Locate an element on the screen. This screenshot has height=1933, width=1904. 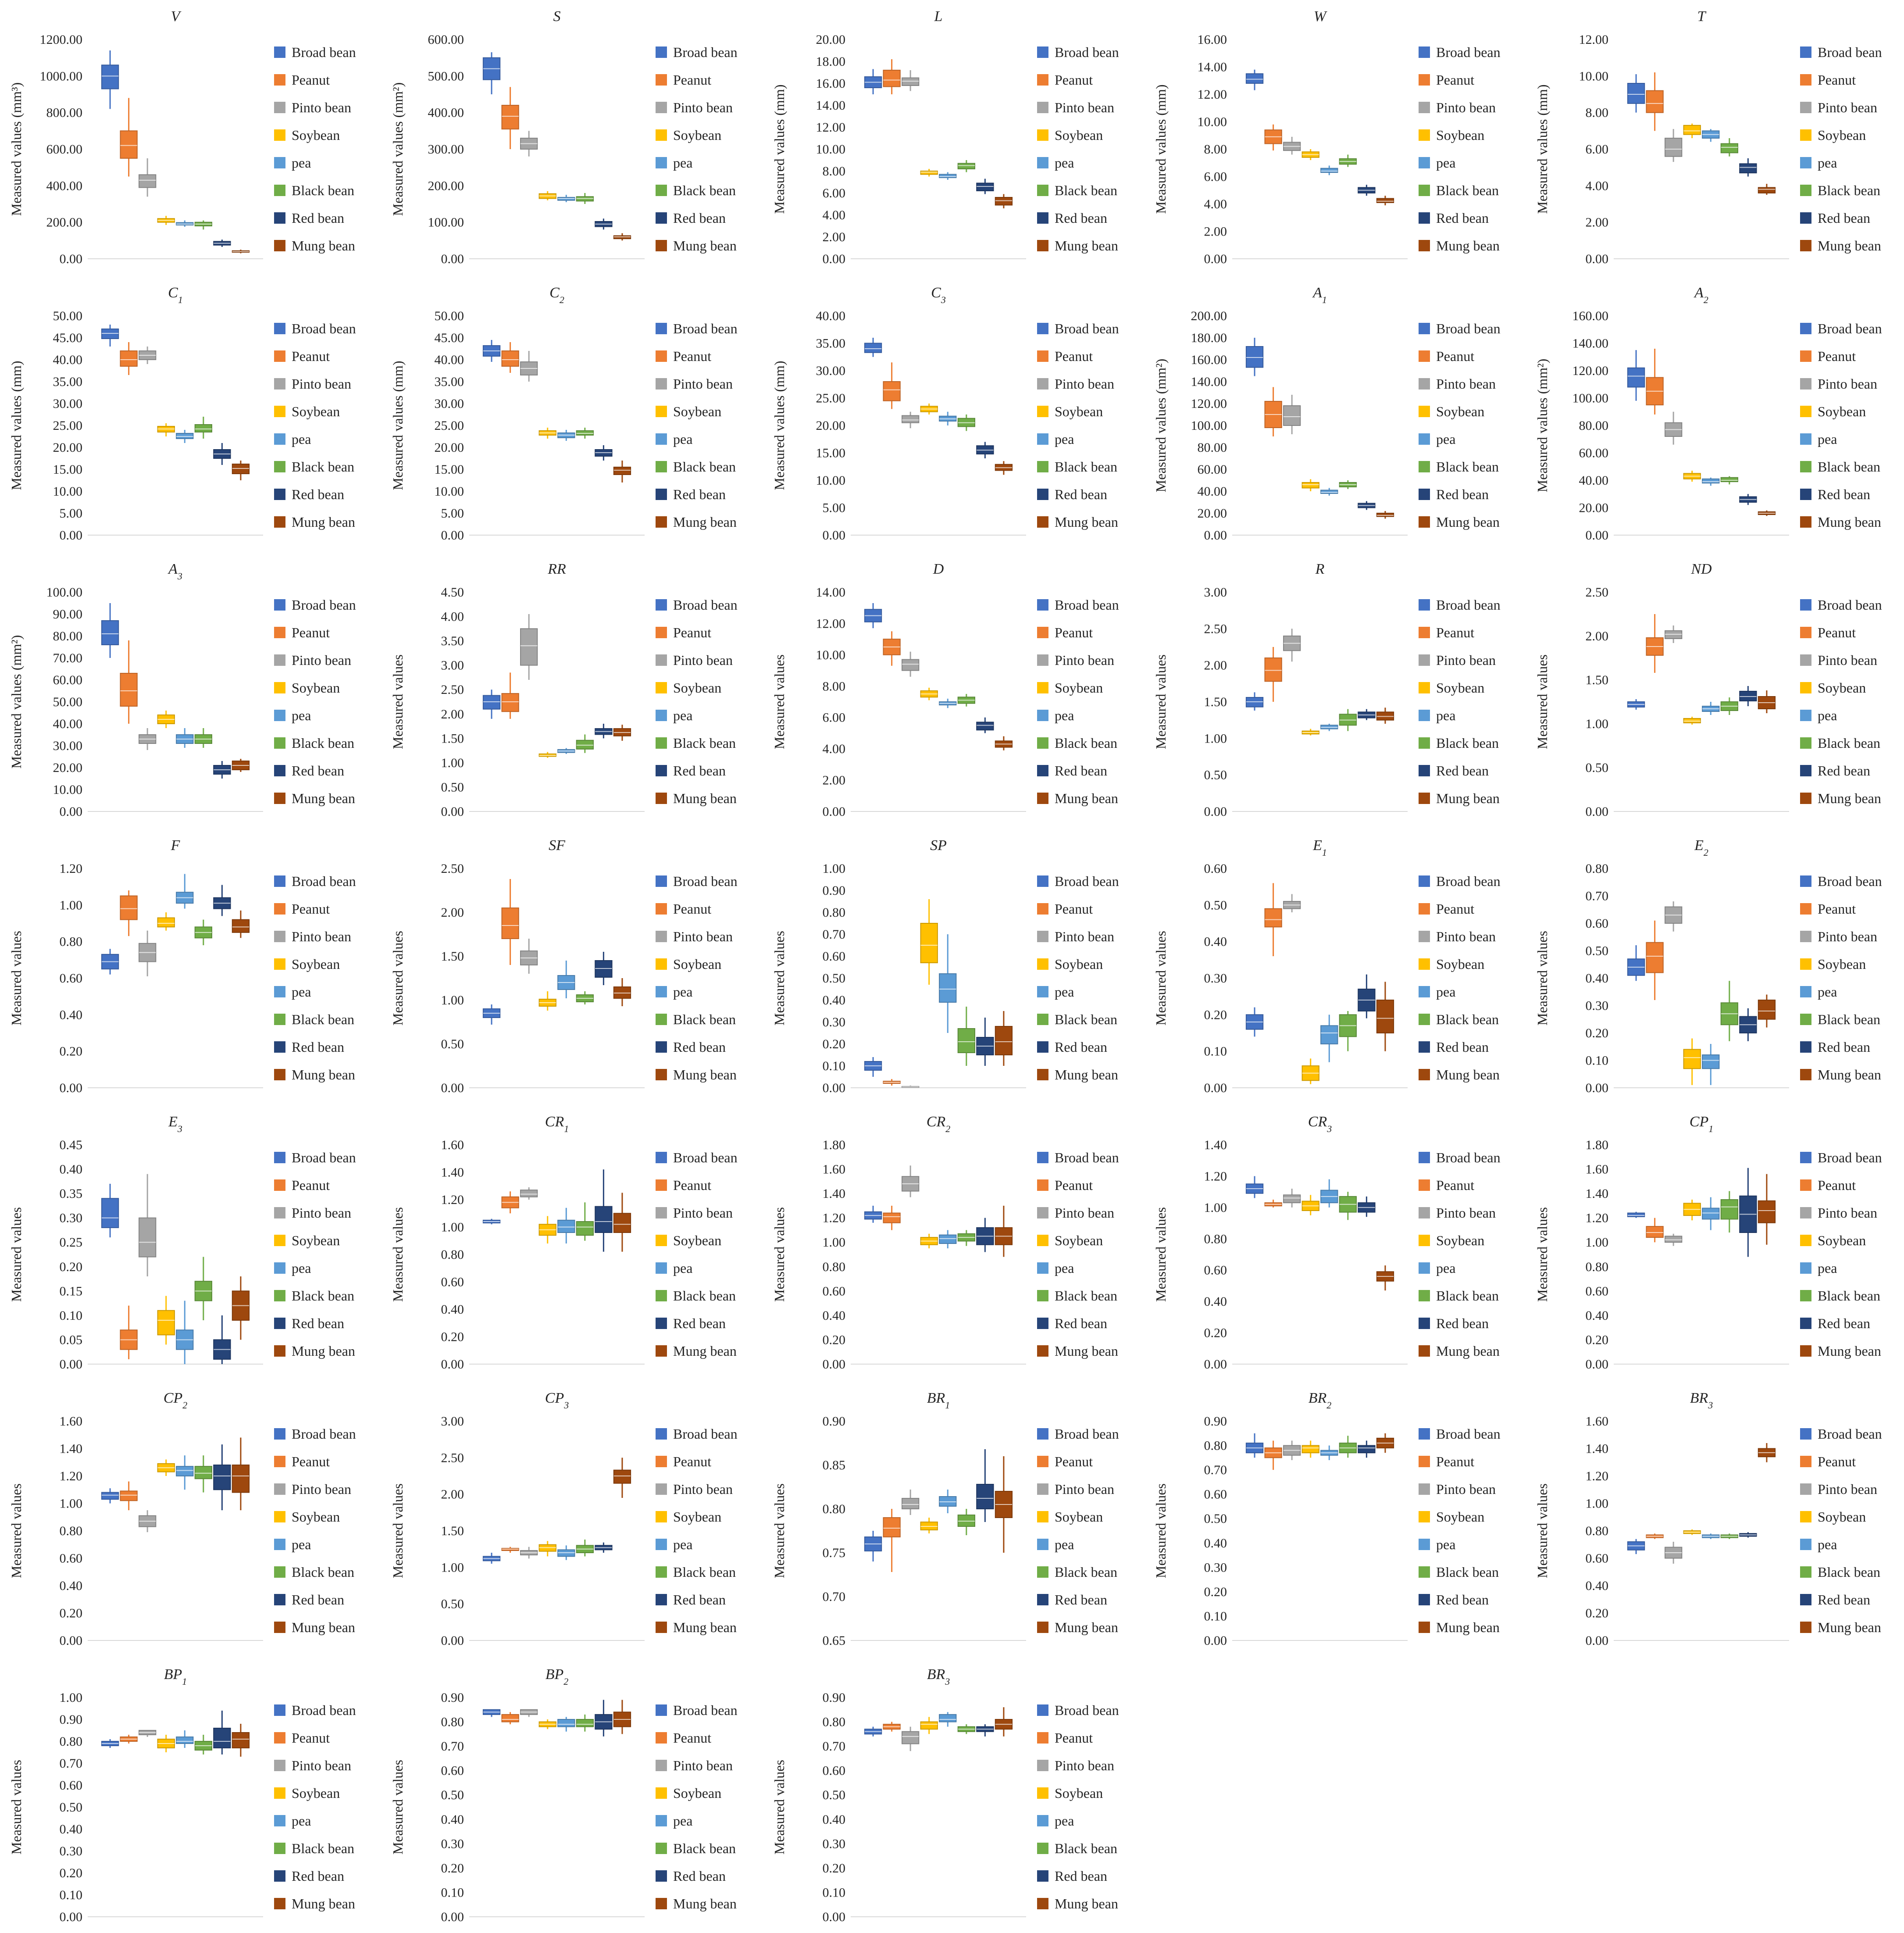
y-tick-label: 20.00 is located at coordinates (68, 768).